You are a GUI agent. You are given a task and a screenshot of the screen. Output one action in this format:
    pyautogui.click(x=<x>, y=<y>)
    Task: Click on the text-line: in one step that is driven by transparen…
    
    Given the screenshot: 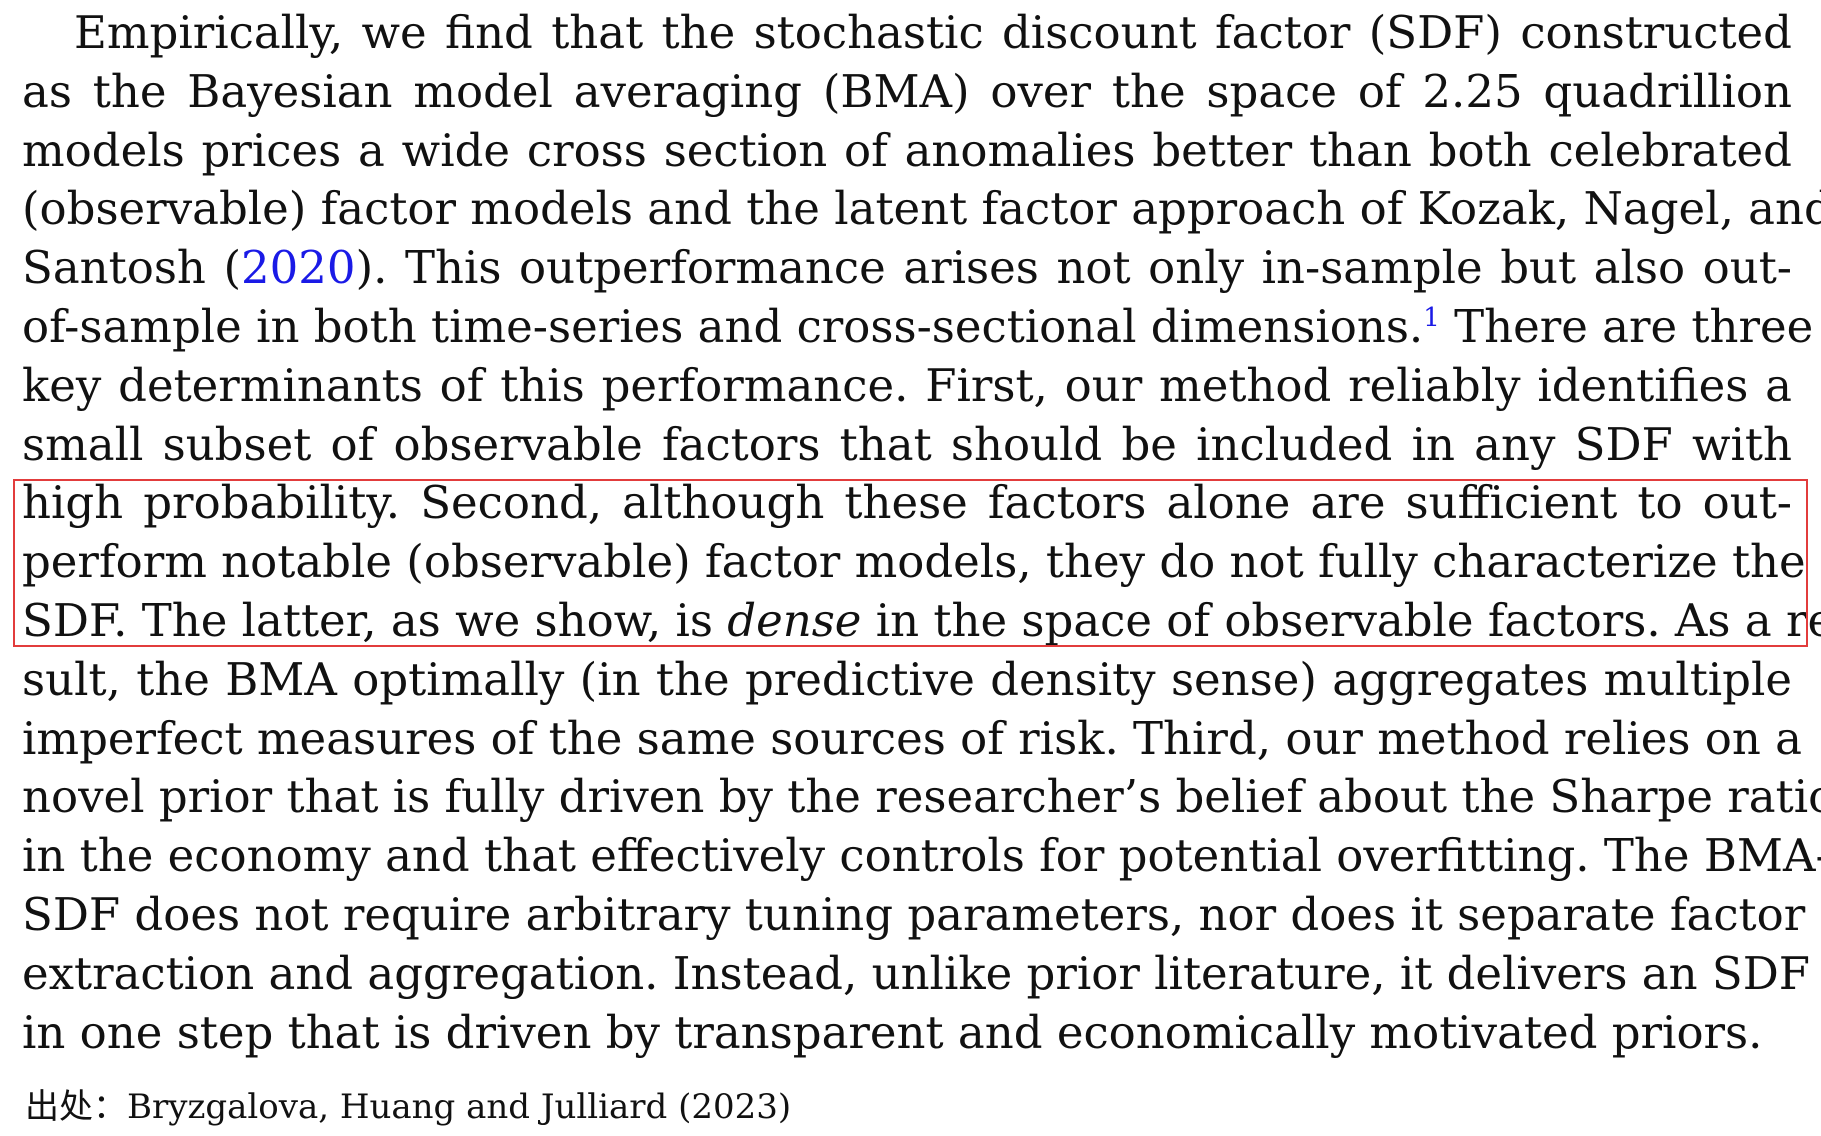 What is the action you would take?
    pyautogui.click(x=892, y=1032)
    